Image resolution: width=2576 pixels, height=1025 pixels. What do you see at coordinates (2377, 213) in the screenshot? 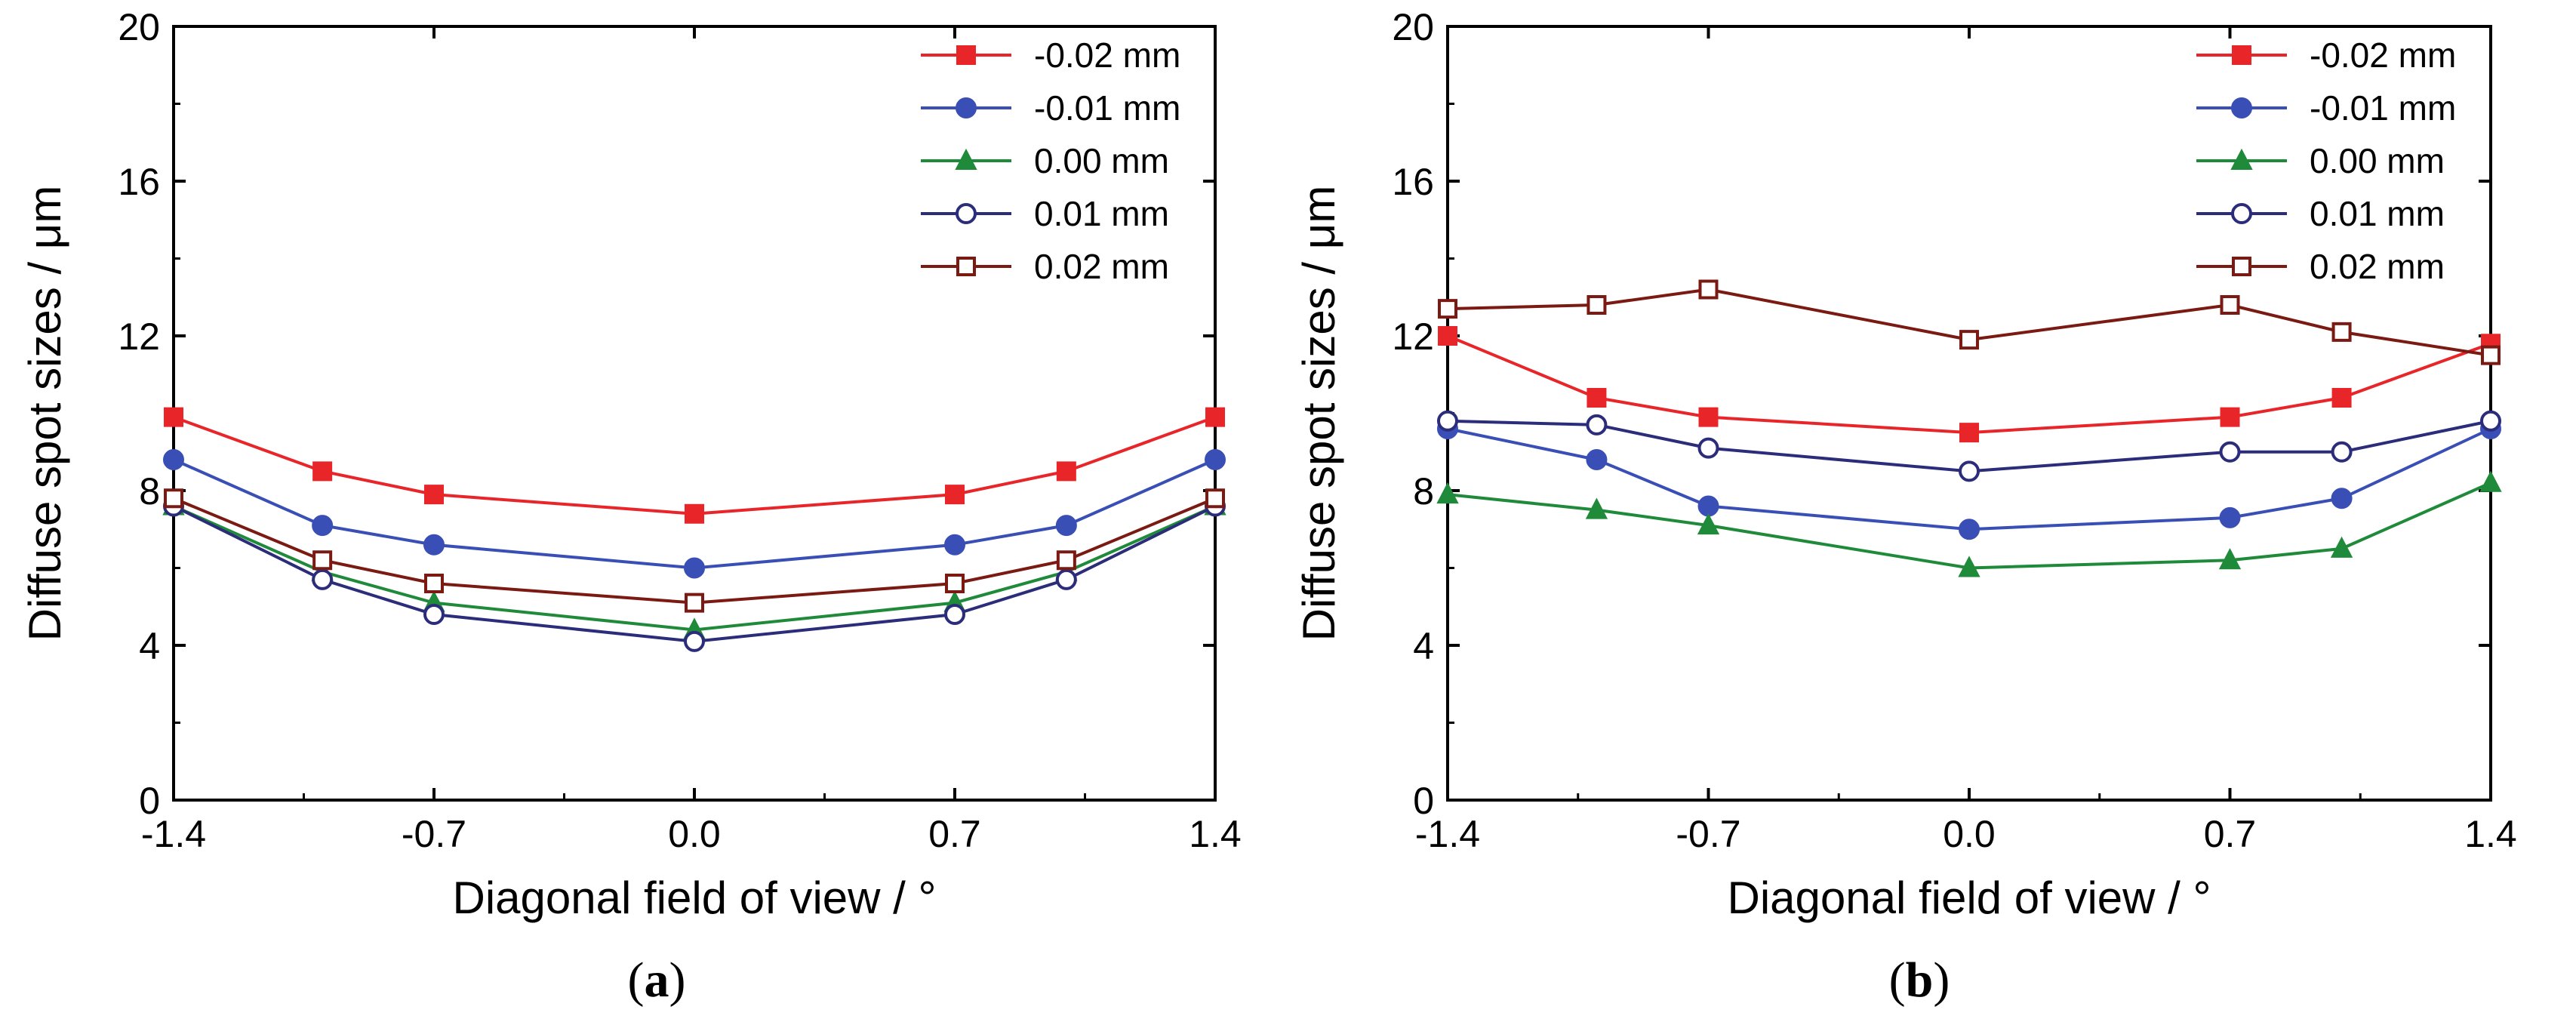
I see `panel-b-legend-label-3: 0.01 mm` at bounding box center [2377, 213].